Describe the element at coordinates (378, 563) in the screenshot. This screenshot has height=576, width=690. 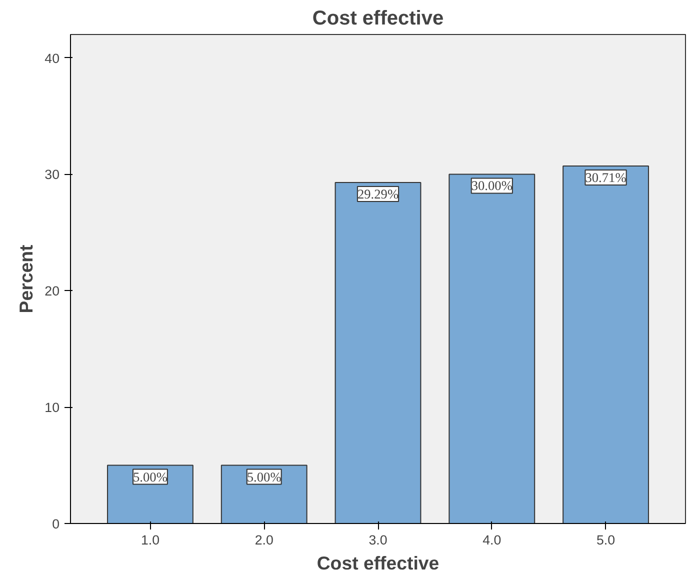
I see `x-axis-title: Cost effective` at that location.